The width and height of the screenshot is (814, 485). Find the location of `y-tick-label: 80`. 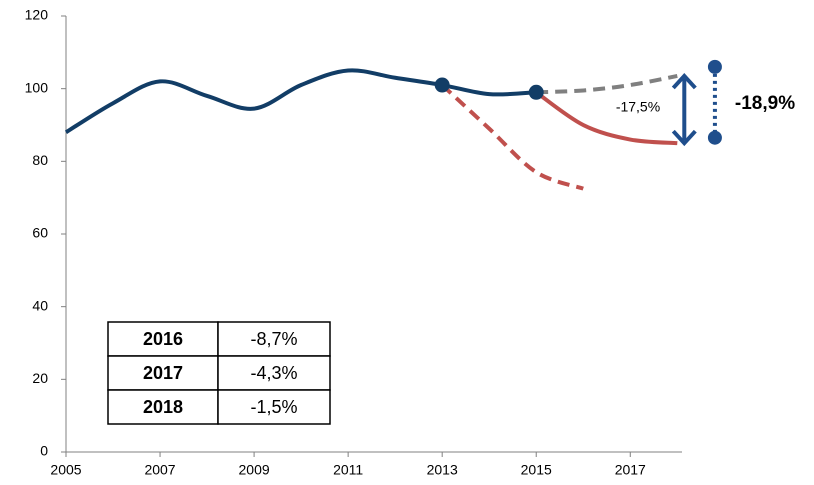

y-tick-label: 80 is located at coordinates (40, 160).